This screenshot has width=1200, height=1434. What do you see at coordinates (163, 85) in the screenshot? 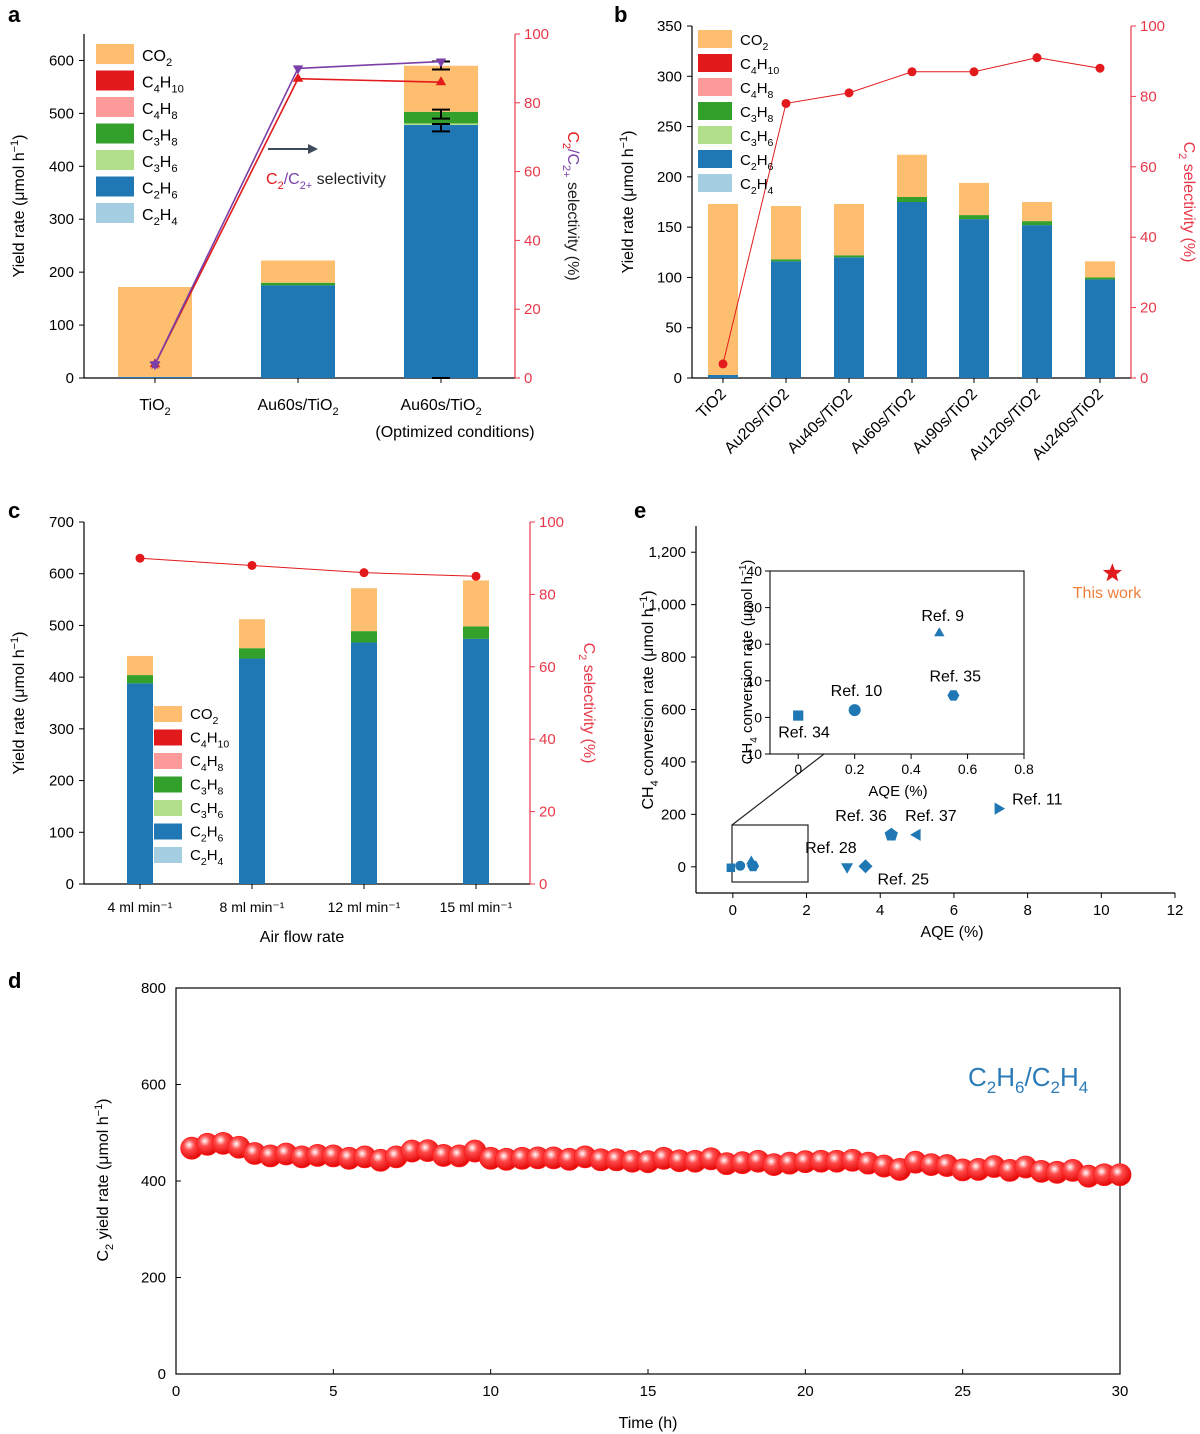
I see `legend-label-C4H10: C4H10` at bounding box center [163, 85].